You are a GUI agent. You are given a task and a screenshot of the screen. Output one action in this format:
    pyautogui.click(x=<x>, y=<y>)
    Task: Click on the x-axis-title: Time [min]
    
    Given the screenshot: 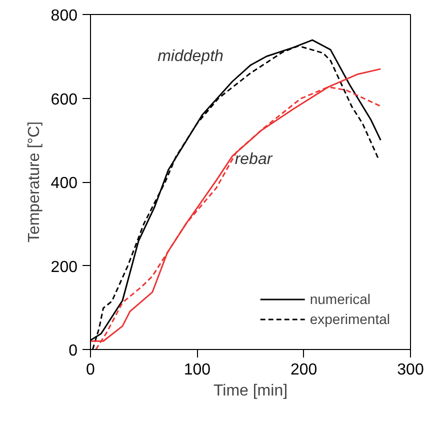 What is the action you would take?
    pyautogui.click(x=250, y=391)
    